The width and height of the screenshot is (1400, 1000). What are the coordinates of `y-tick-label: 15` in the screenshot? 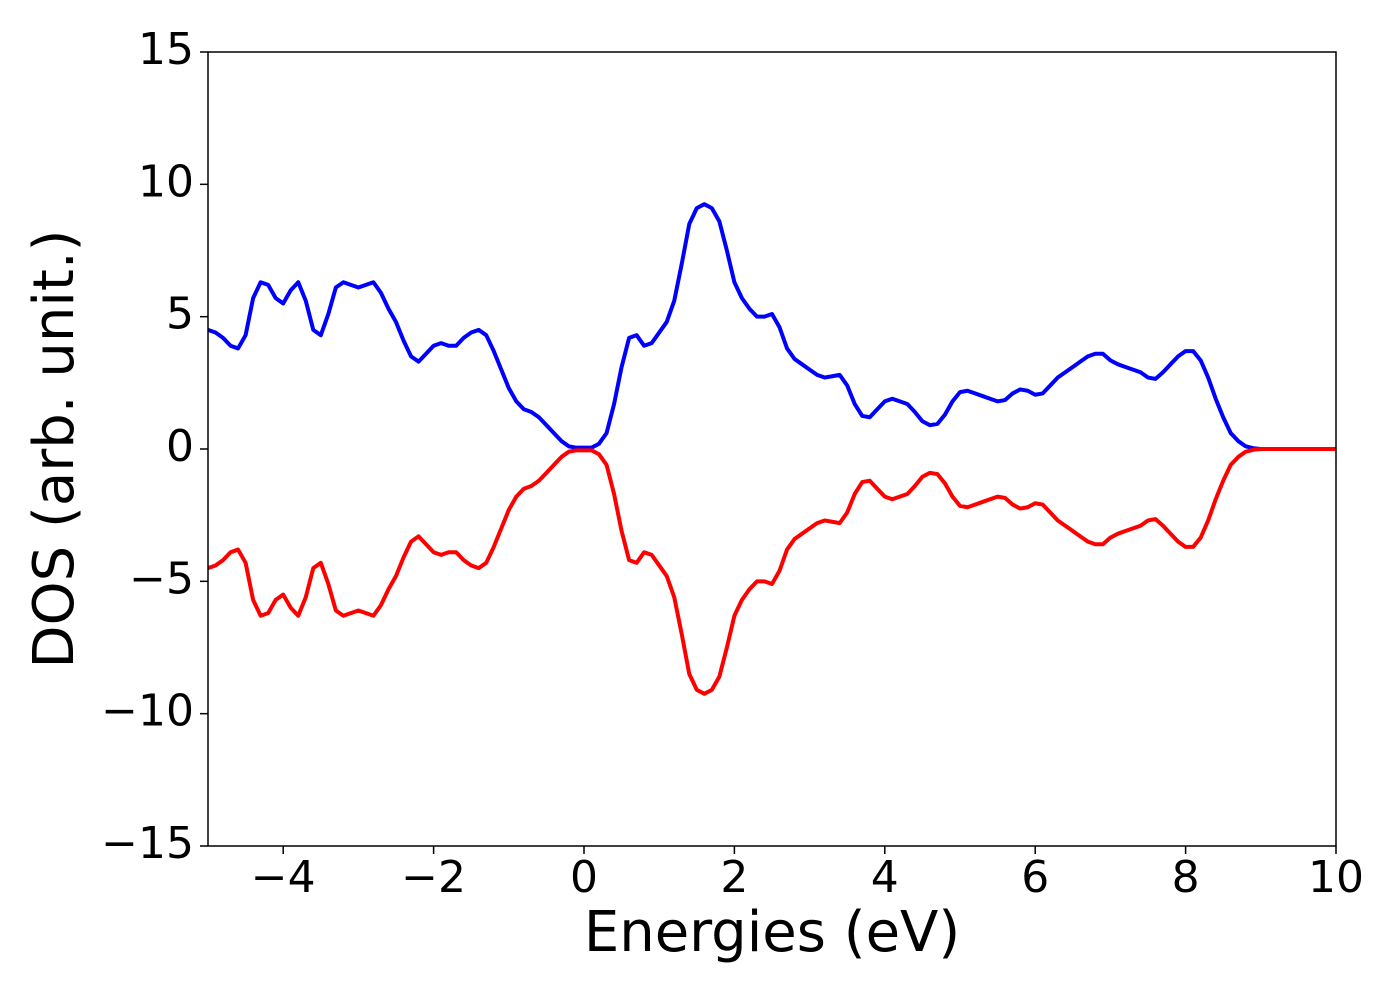 It's located at (166, 49).